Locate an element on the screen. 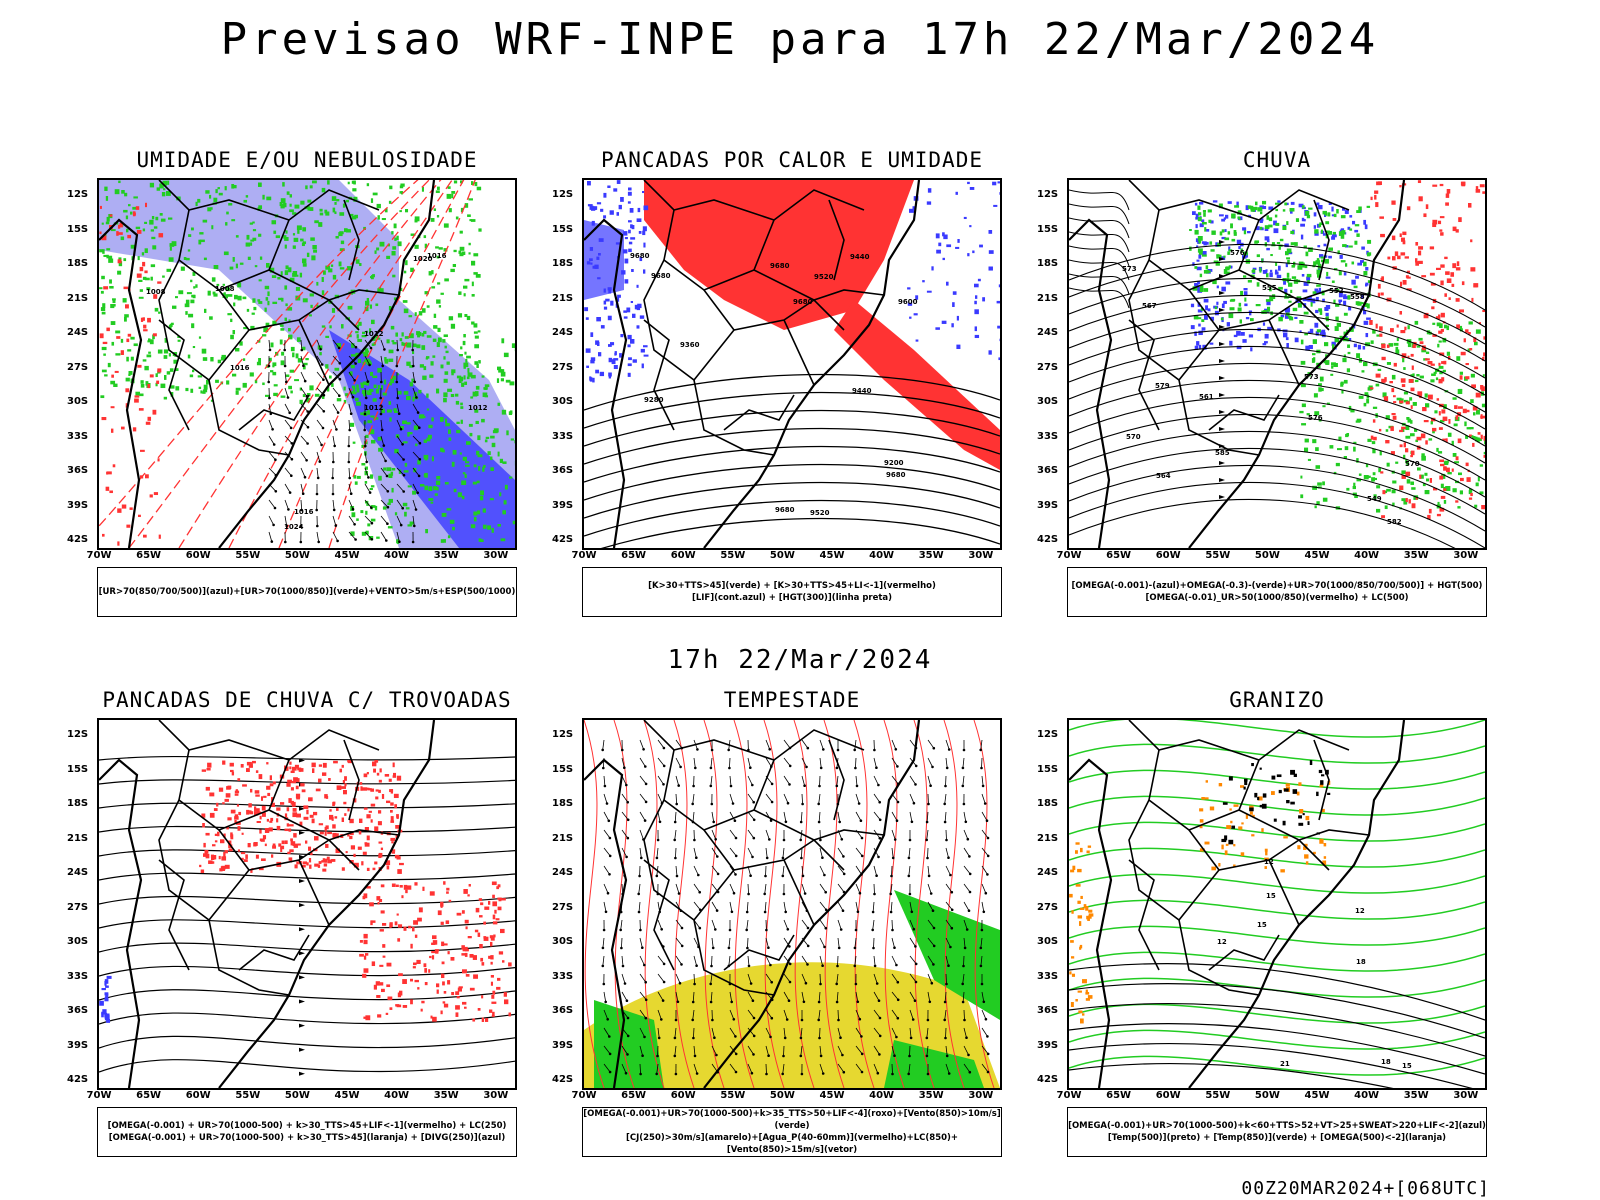  mid-title: 17h 22/Mar/2024 is located at coordinates (800, 660).